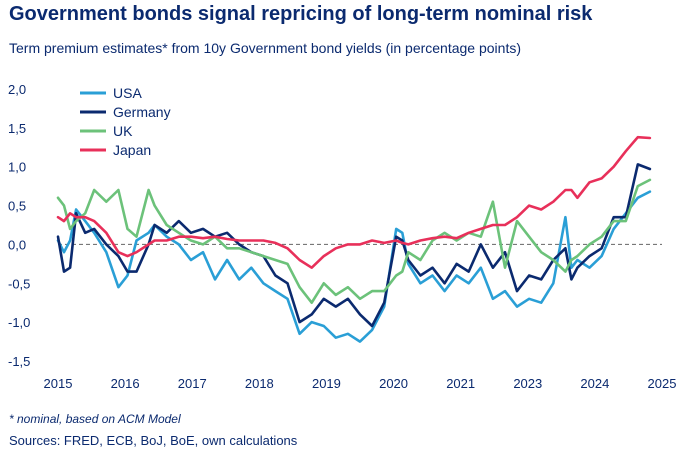  Describe the element at coordinates (142, 112) in the screenshot. I see `legend-label-germany: Germany` at that location.